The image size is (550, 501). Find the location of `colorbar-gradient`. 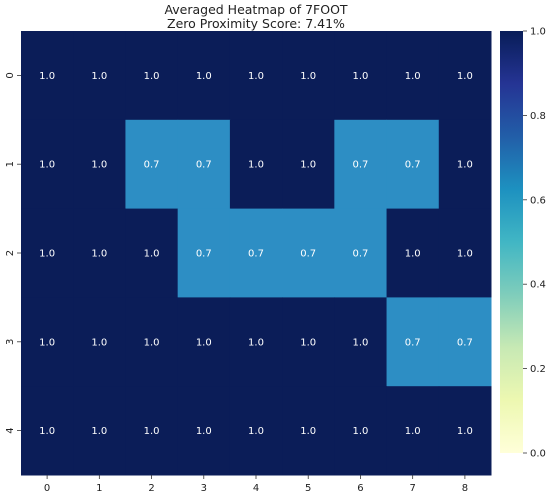

colorbar-gradient is located at coordinates (511, 242).